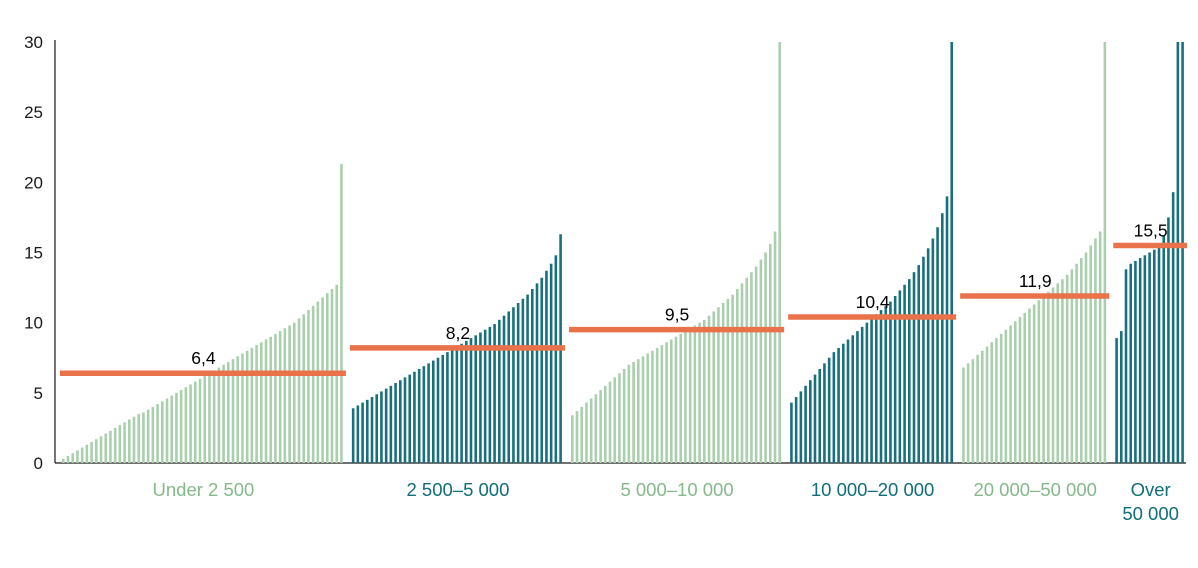 Image resolution: width=1198 pixels, height=568 pixels. Describe the element at coordinates (33, 42) in the screenshot. I see `y-tick-label: 30` at that location.